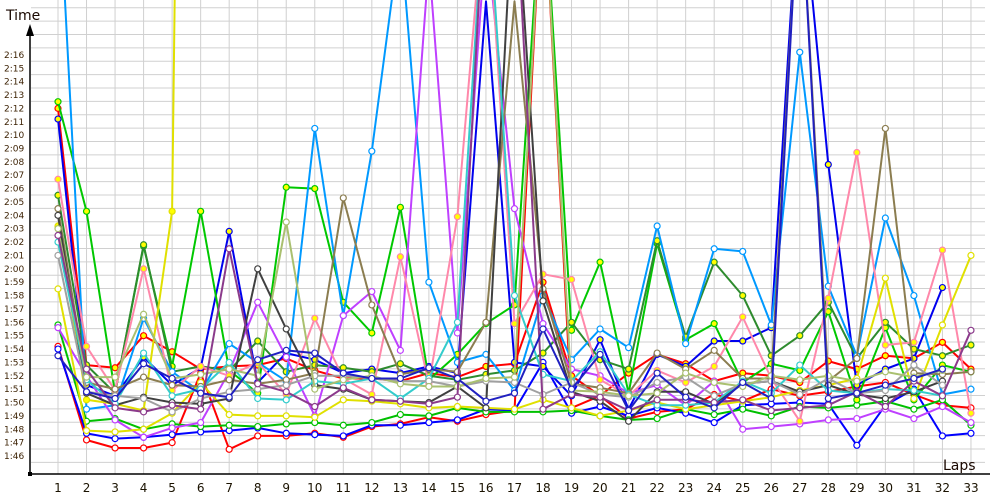 The width and height of the screenshot is (1000, 500). What do you see at coordinates (828, 488) in the screenshot?
I see `x-tick-label: 28` at bounding box center [828, 488].